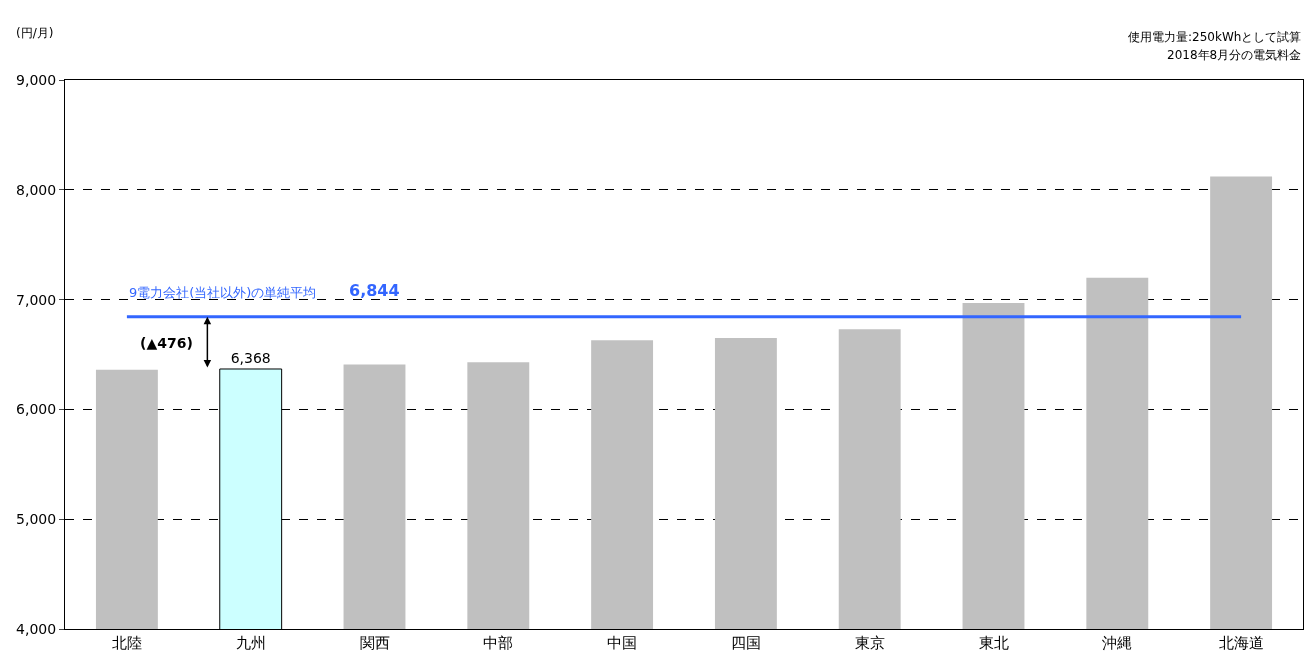 Image resolution: width=1313 pixels, height=669 pixels. What do you see at coordinates (223, 292) in the screenshot?
I see `ref-line-label: 9電力会社(当社以外)の単純平均` at bounding box center [223, 292].